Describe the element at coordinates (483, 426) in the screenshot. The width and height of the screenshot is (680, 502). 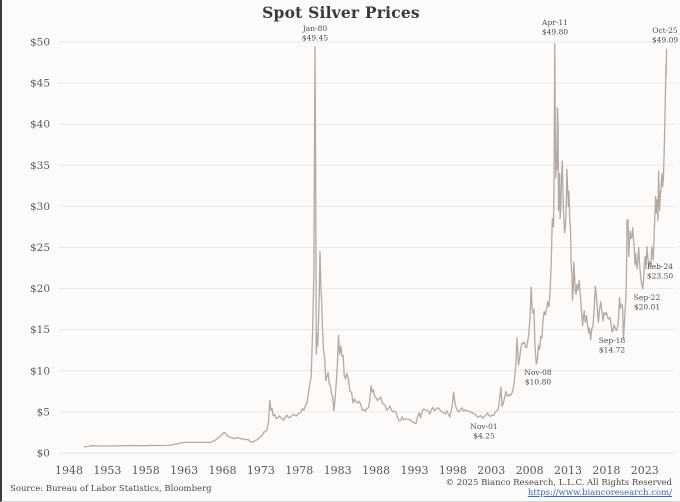
I see `annotation-label: Nov-01` at that location.